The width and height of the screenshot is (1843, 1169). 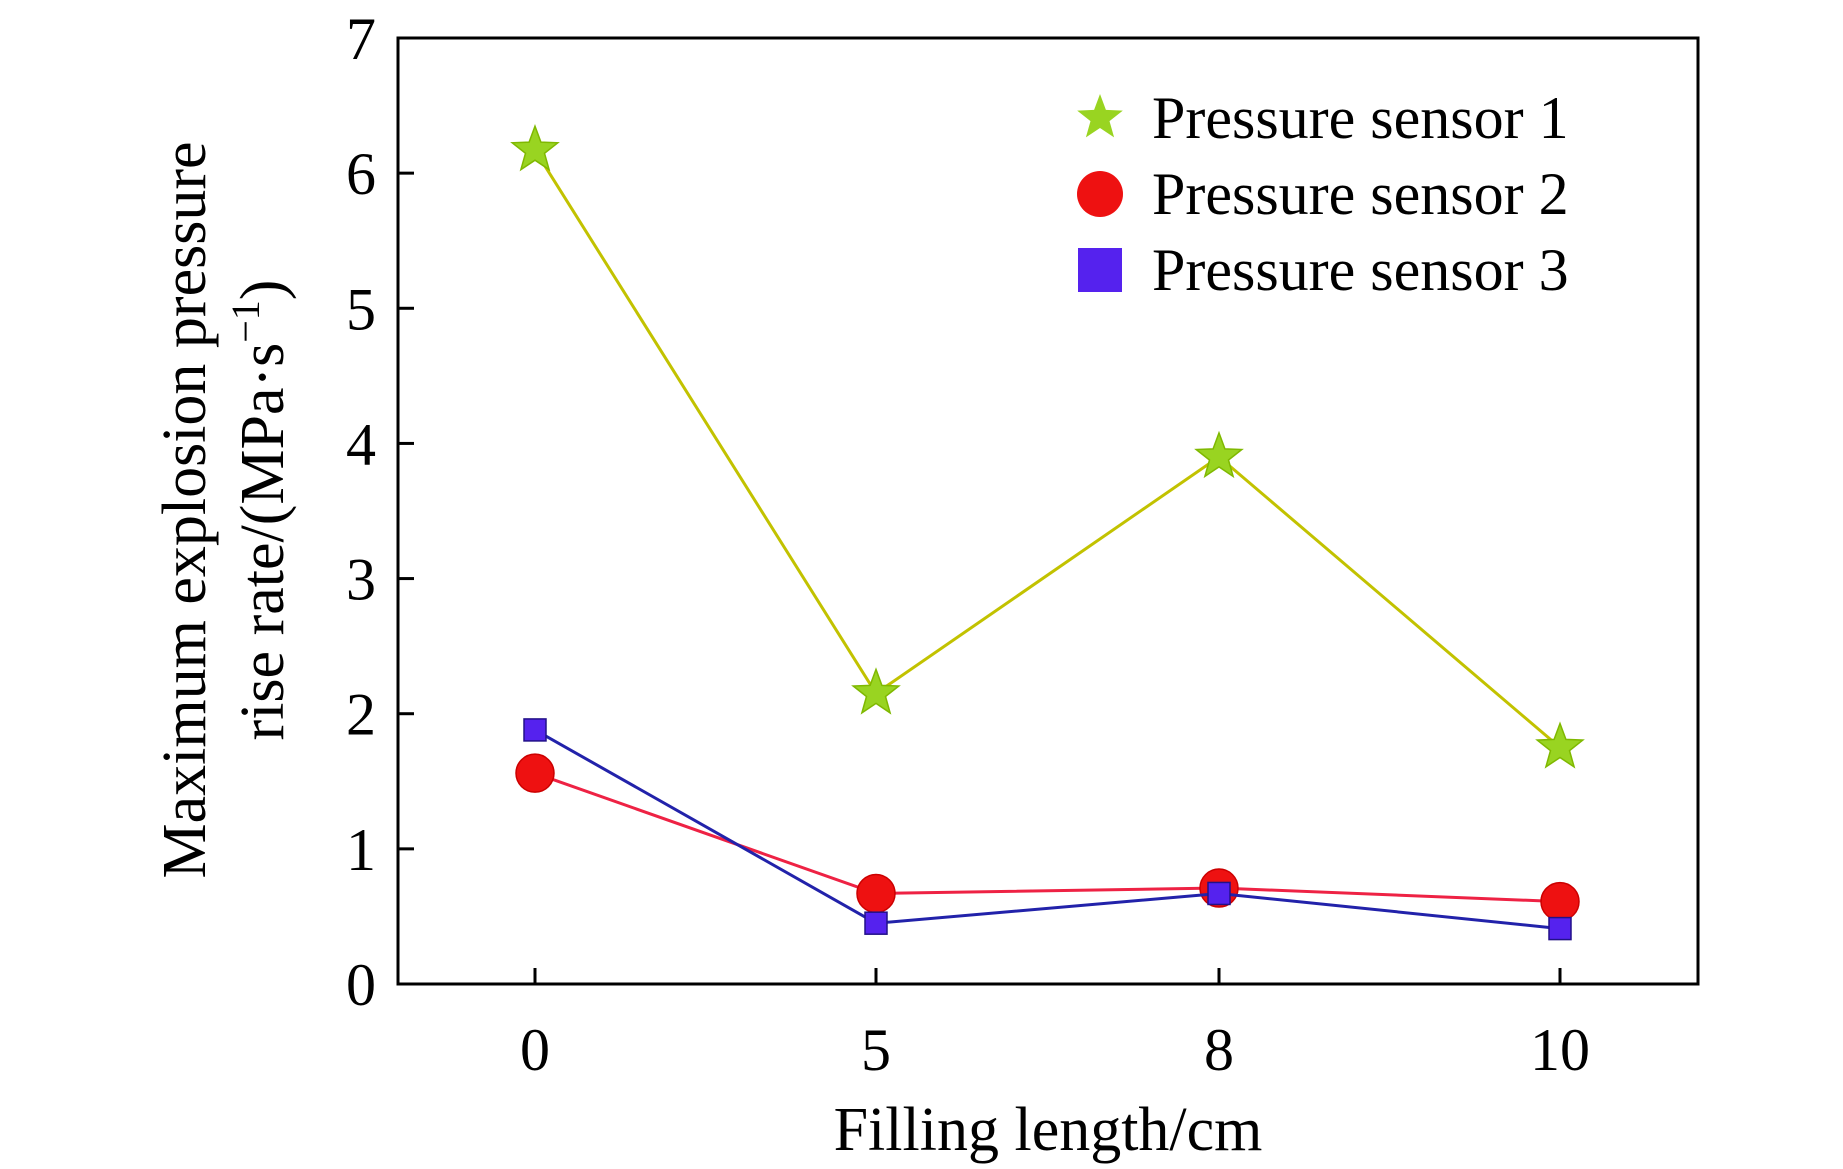 What do you see at coordinates (185, 509) in the screenshot?
I see `y-axis-title-line1: Maximum explosion pressure` at bounding box center [185, 509].